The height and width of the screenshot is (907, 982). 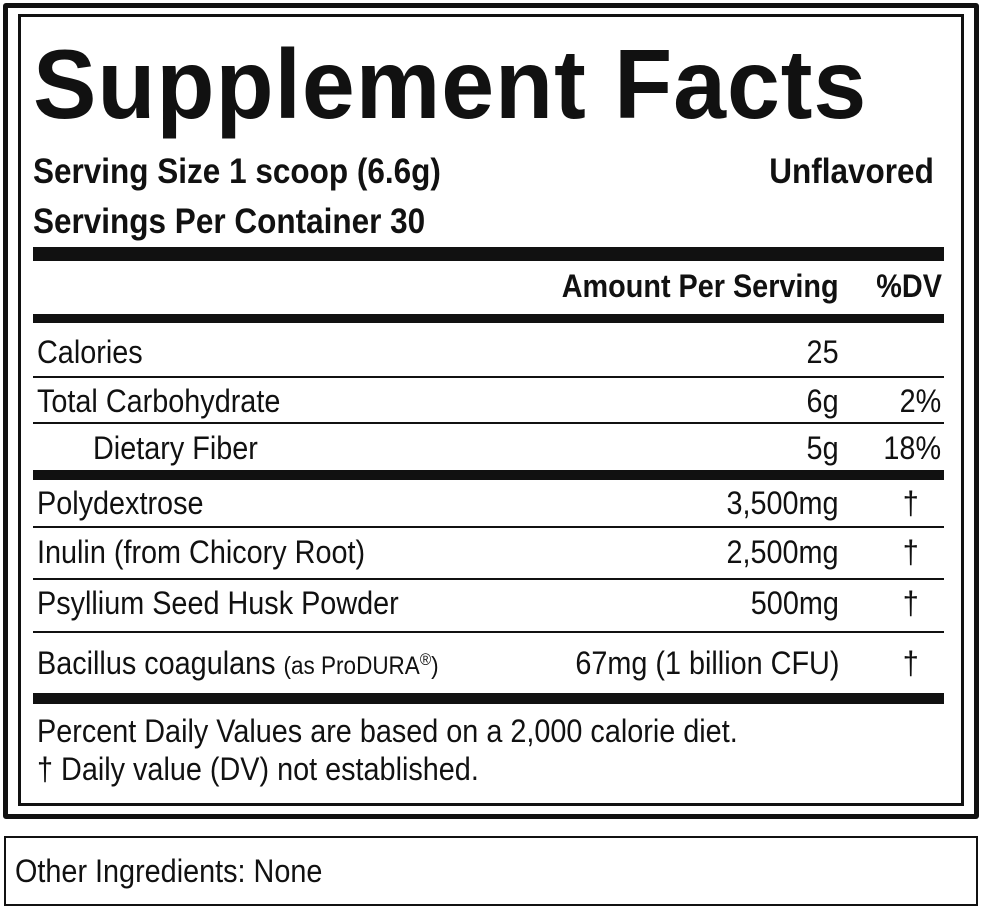 I want to click on row-amount: 67mg (1 billion CFU), so click(x=706, y=663).